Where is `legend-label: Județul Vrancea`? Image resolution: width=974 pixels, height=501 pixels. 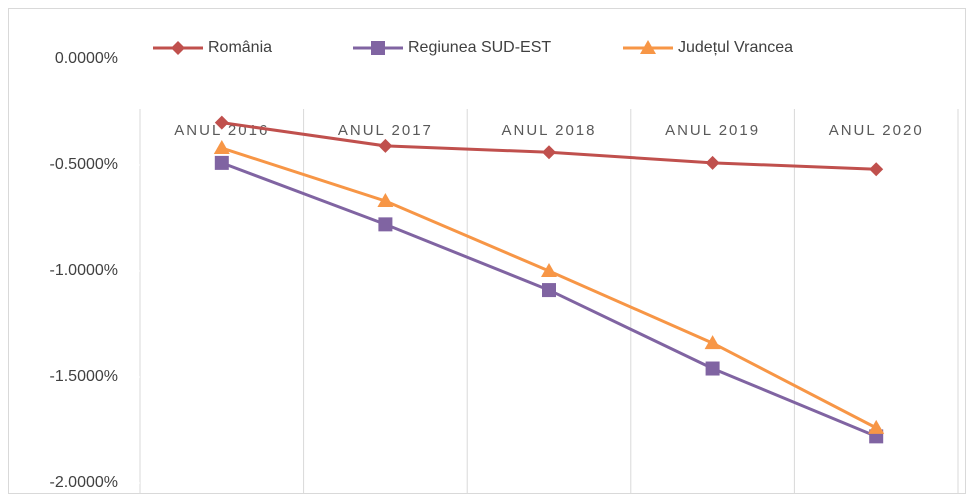 legend-label: Județul Vrancea is located at coordinates (735, 47).